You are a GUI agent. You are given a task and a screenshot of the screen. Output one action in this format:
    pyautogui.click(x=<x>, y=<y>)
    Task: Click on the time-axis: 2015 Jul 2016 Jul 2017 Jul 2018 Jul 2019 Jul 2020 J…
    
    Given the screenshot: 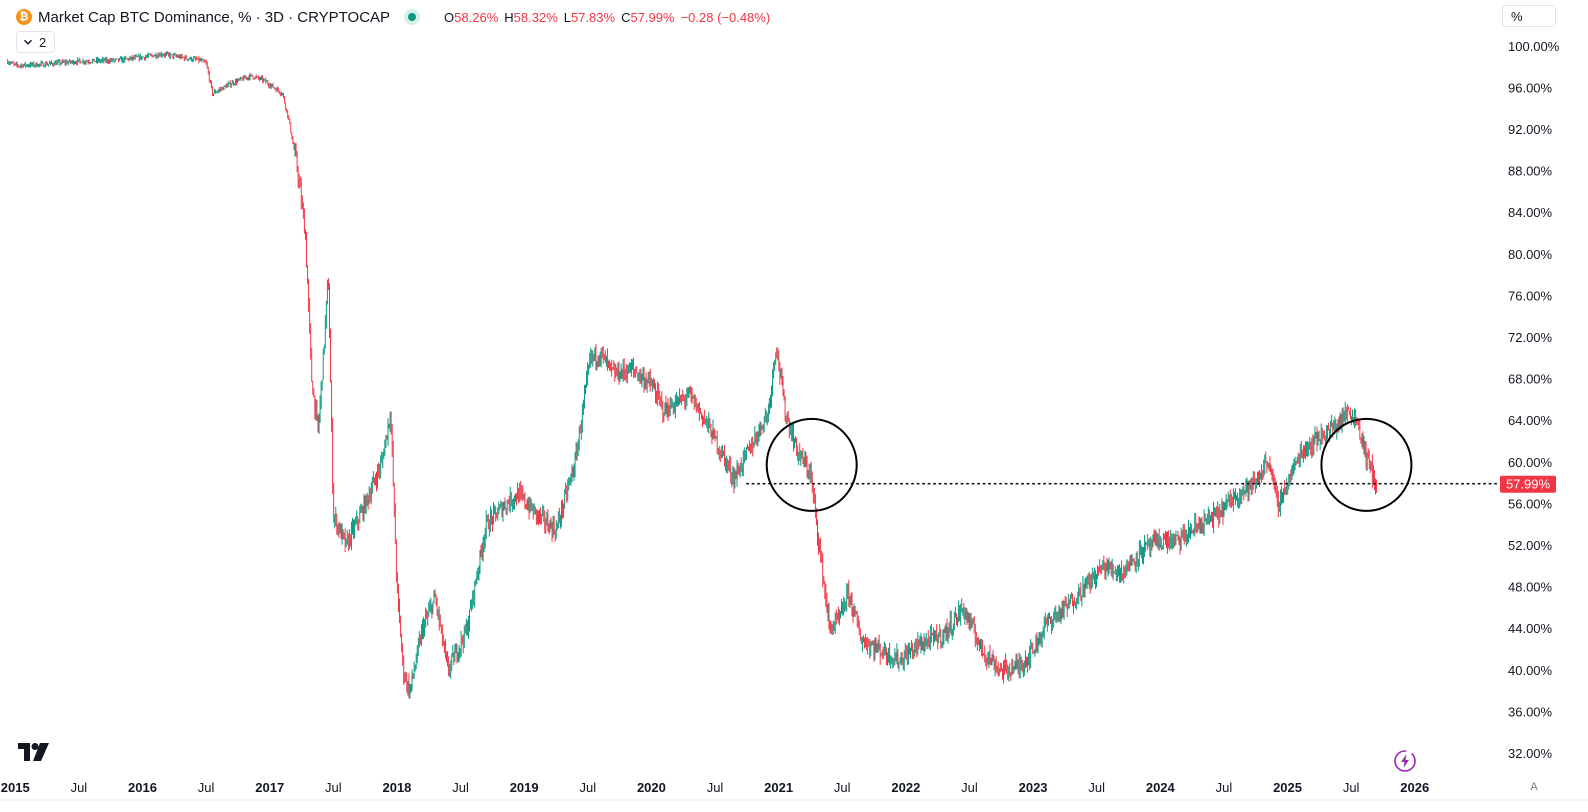 What is the action you would take?
    pyautogui.click(x=715, y=787)
    